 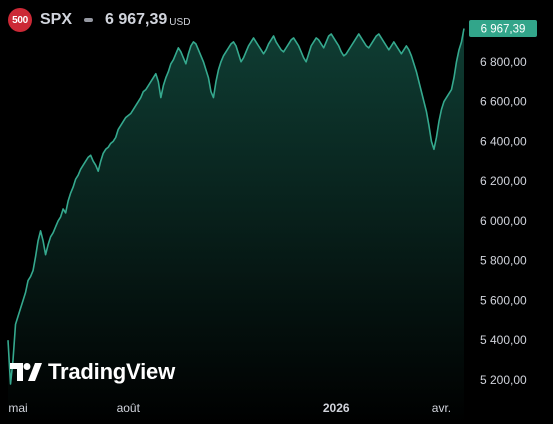 I want to click on x-axis: mai août 2026 avr., so click(x=229, y=408).